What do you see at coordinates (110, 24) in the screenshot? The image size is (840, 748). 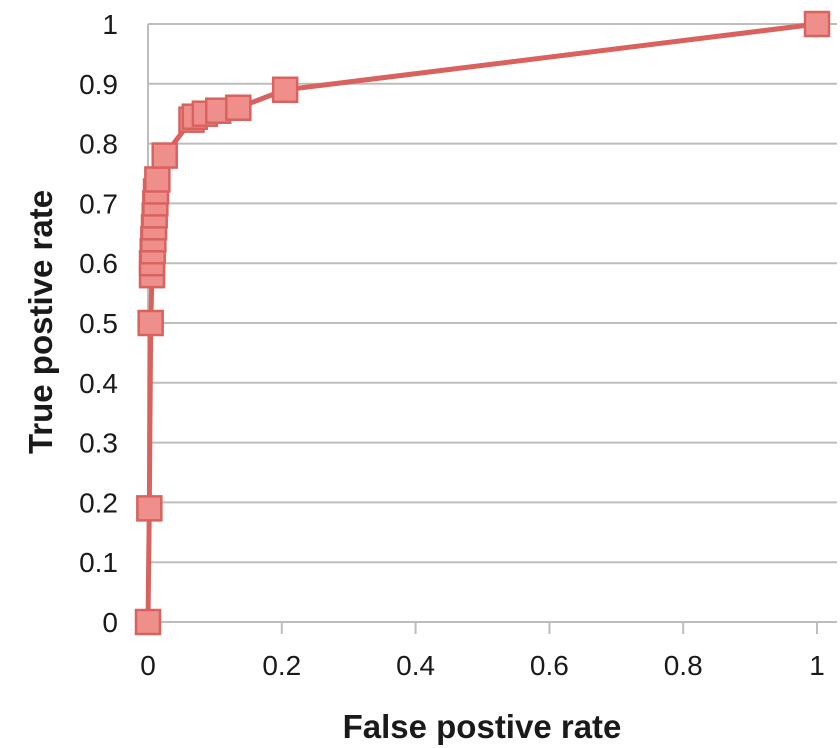 I see `y-tick-label: 1` at bounding box center [110, 24].